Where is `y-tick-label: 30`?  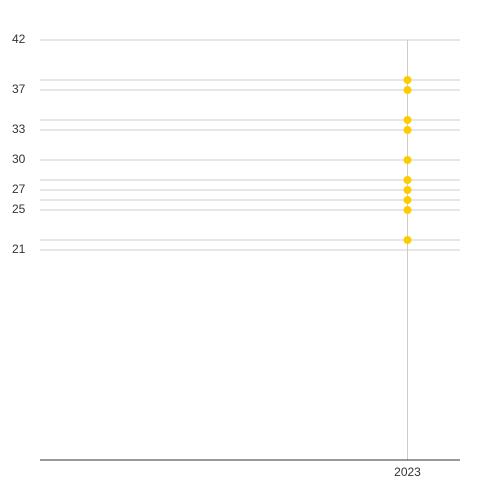 y-tick-label: 30 is located at coordinates (19, 159).